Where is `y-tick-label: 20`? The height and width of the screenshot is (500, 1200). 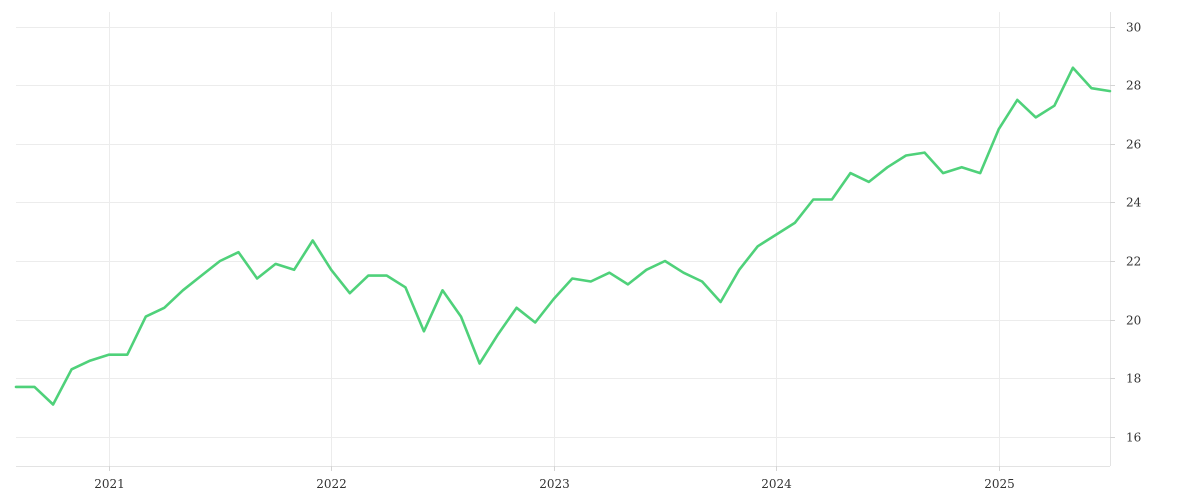 y-tick-label: 20 is located at coordinates (1133, 321).